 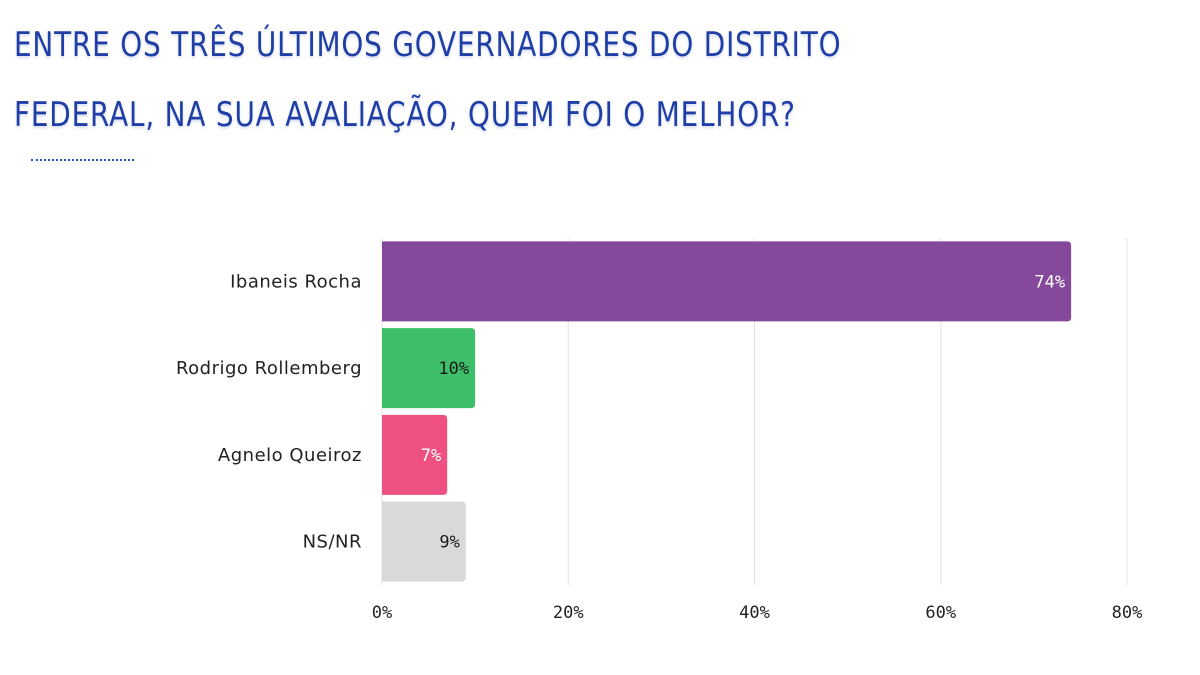 What do you see at coordinates (940, 613) in the screenshot?
I see `x-tick-label: 60%` at bounding box center [940, 613].